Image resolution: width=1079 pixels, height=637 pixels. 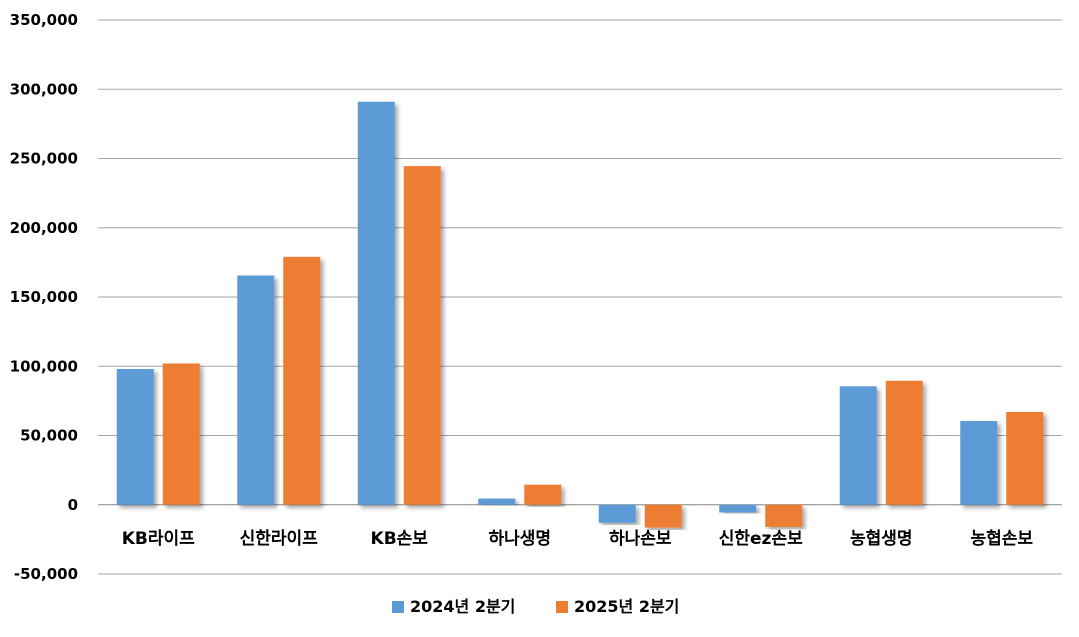 I want to click on x-tick-label: 신한ez손보, so click(x=761, y=539).